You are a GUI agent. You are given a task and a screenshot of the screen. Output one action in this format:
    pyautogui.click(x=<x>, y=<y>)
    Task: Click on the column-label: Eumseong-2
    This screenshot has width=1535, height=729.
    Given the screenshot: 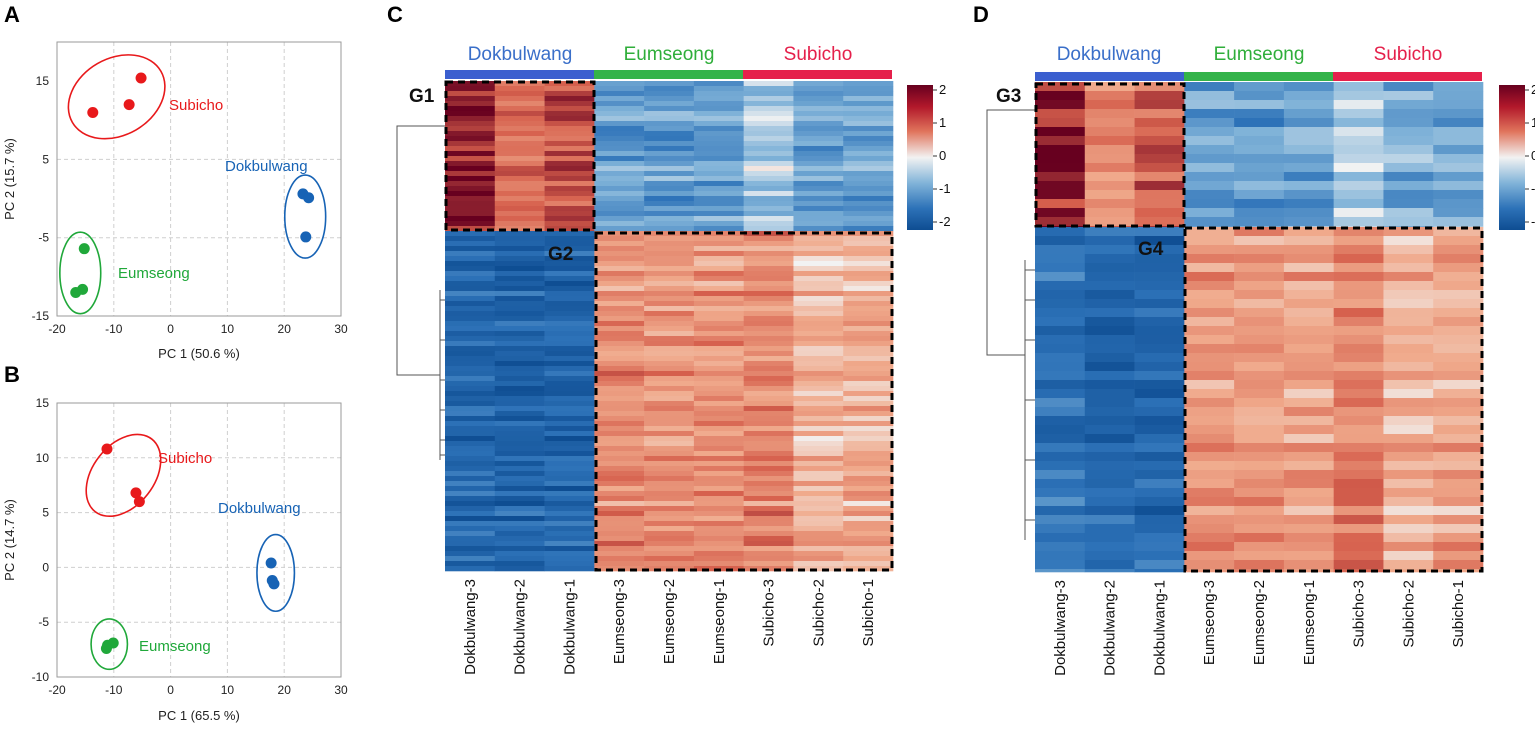 What is the action you would take?
    pyautogui.click(x=669, y=621)
    